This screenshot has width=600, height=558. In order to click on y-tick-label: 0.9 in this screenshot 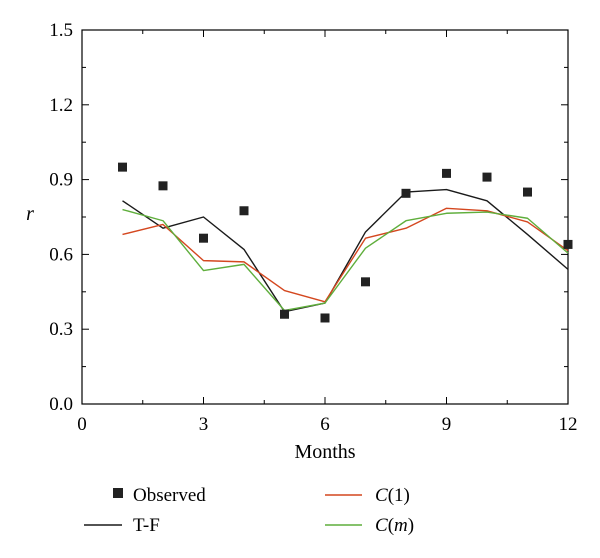, I will do `click(61, 180)`.